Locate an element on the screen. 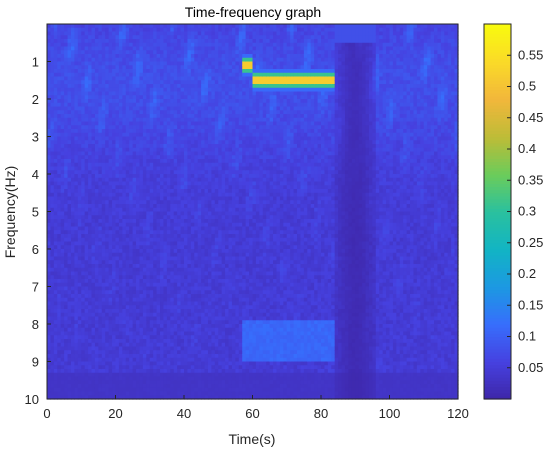 The image size is (550, 451). colorbar-tick-label: 0.3 is located at coordinates (527, 211).